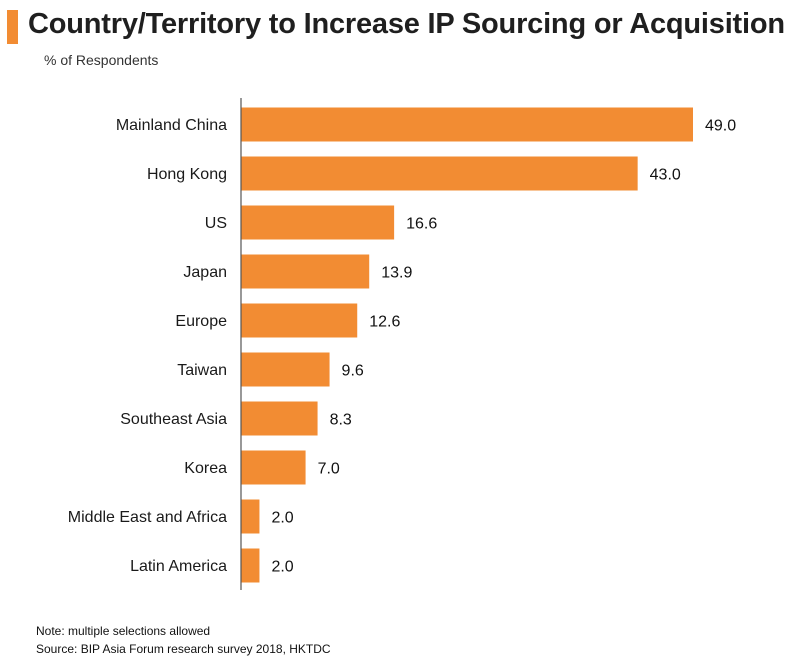 The image size is (800, 664). What do you see at coordinates (171, 125) in the screenshot?
I see `category-label: Mainland China` at bounding box center [171, 125].